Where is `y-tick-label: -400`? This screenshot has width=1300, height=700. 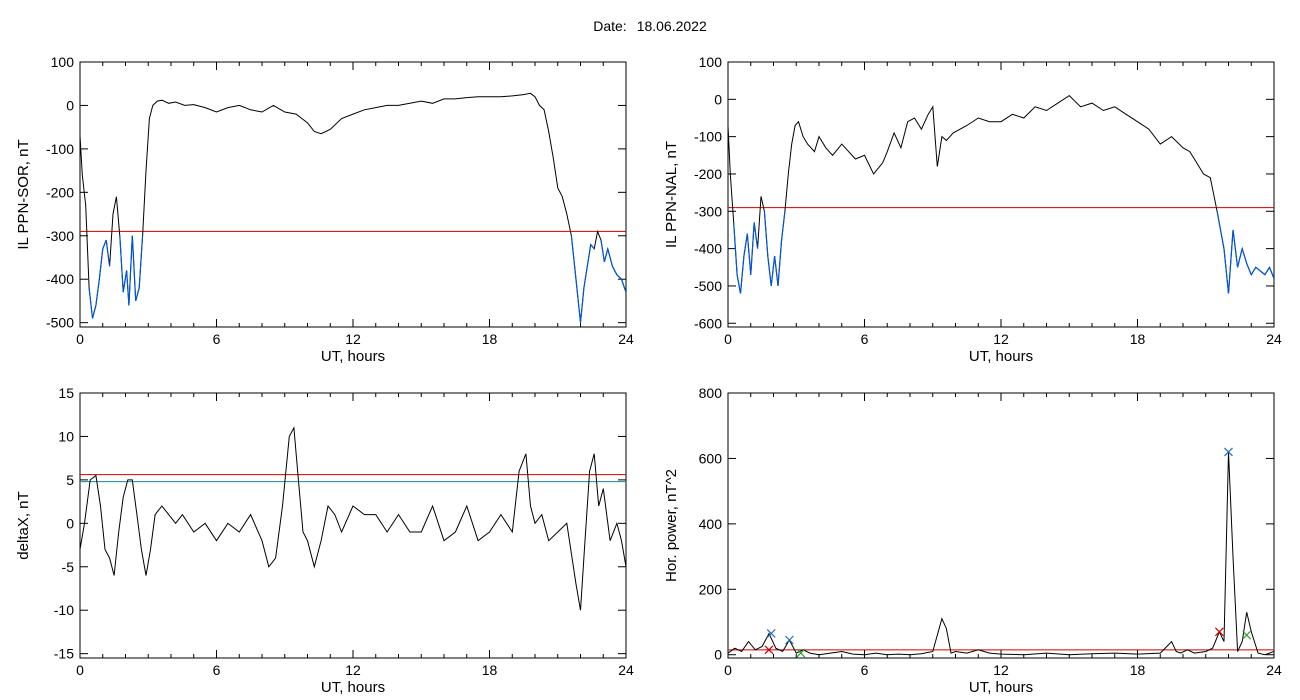 y-tick-label: -400 is located at coordinates (708, 249).